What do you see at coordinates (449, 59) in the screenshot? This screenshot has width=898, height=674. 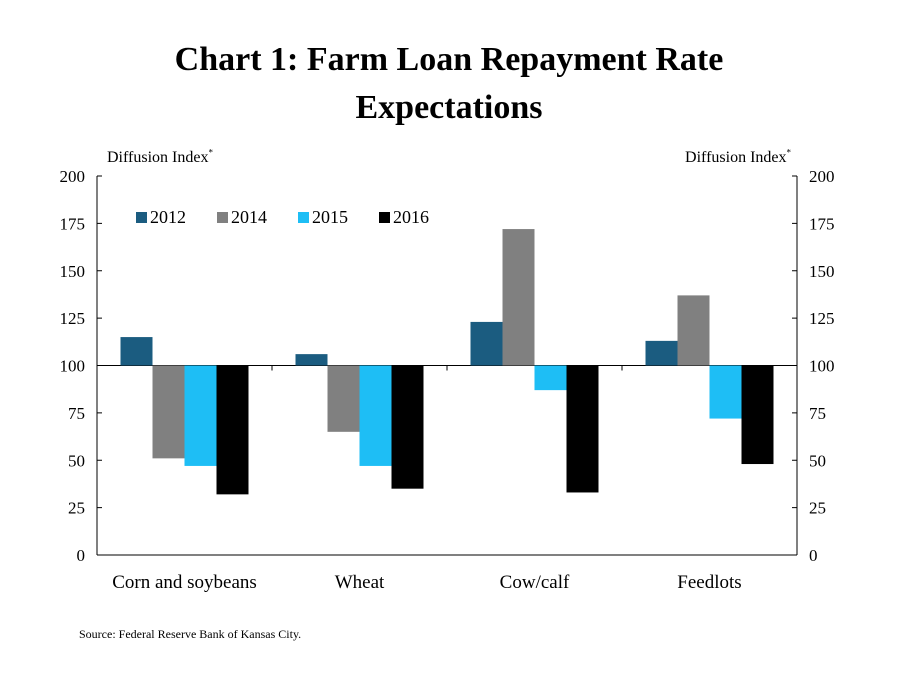 I see `chart-title-line-1: Chart 1: Farm Loan Repayment Rate` at bounding box center [449, 59].